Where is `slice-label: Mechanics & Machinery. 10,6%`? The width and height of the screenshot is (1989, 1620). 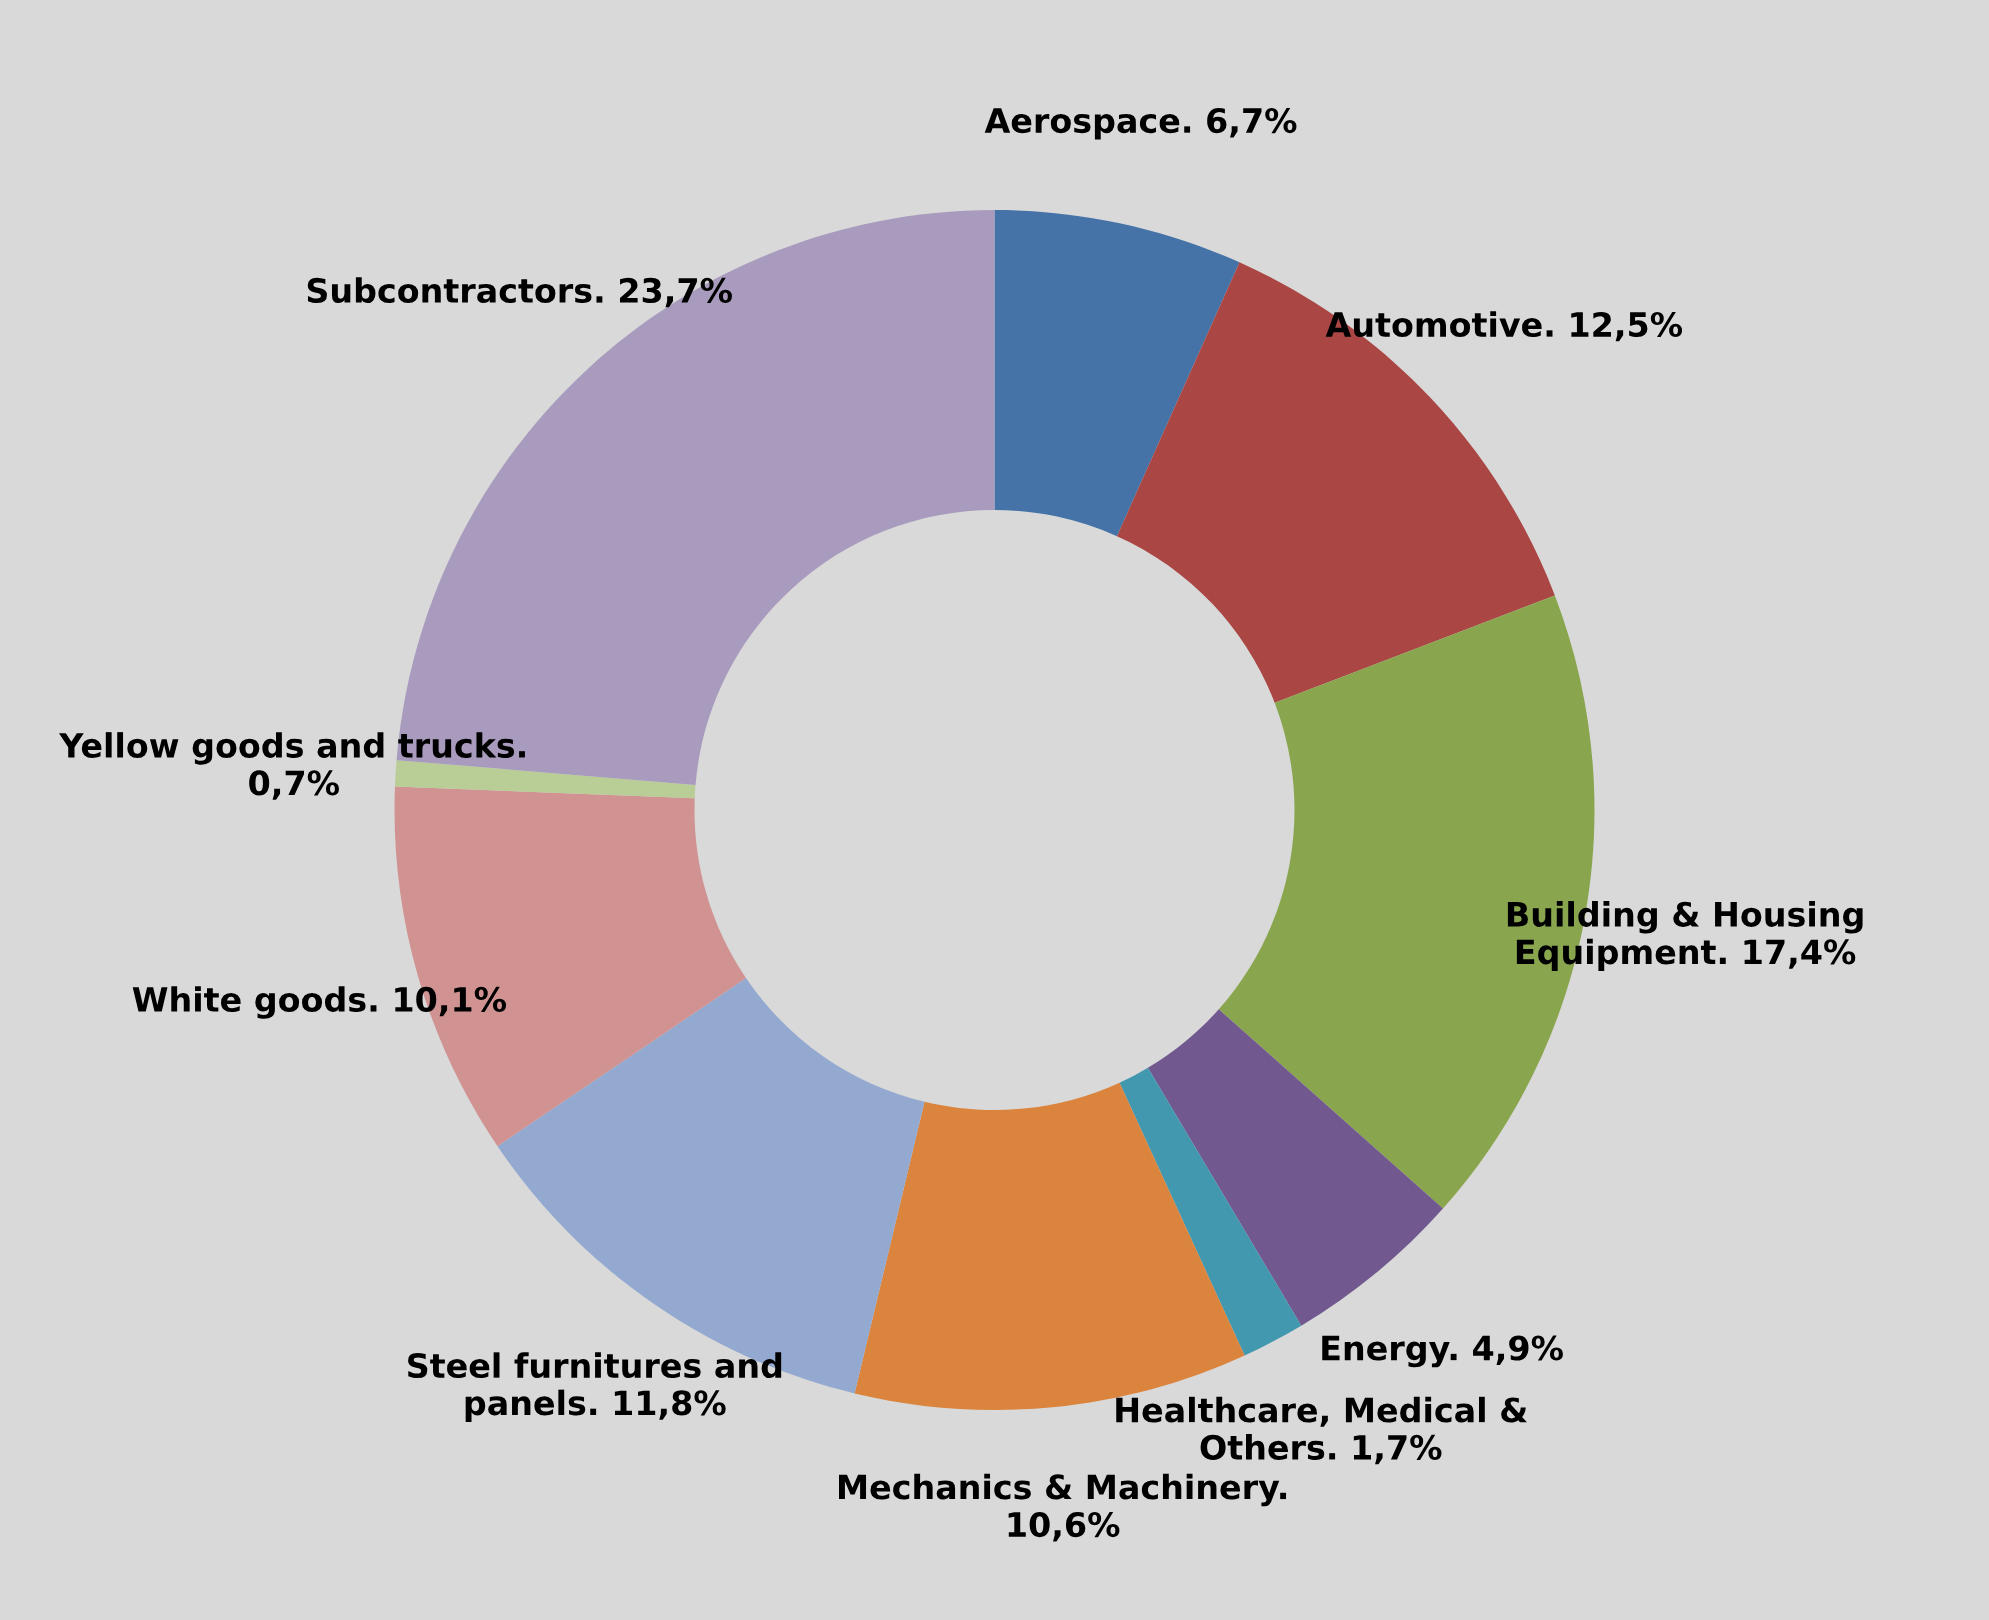 slice-label: Mechanics & Machinery. 10,6% is located at coordinates (1063, 1507).